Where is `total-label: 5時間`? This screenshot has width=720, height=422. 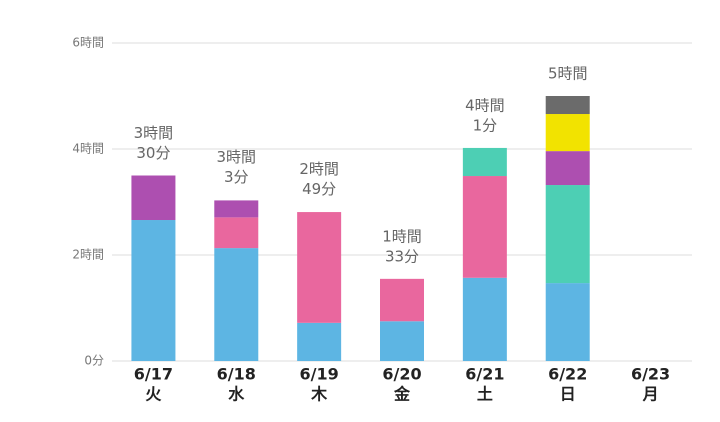
total-label: 5時間 is located at coordinates (568, 74).